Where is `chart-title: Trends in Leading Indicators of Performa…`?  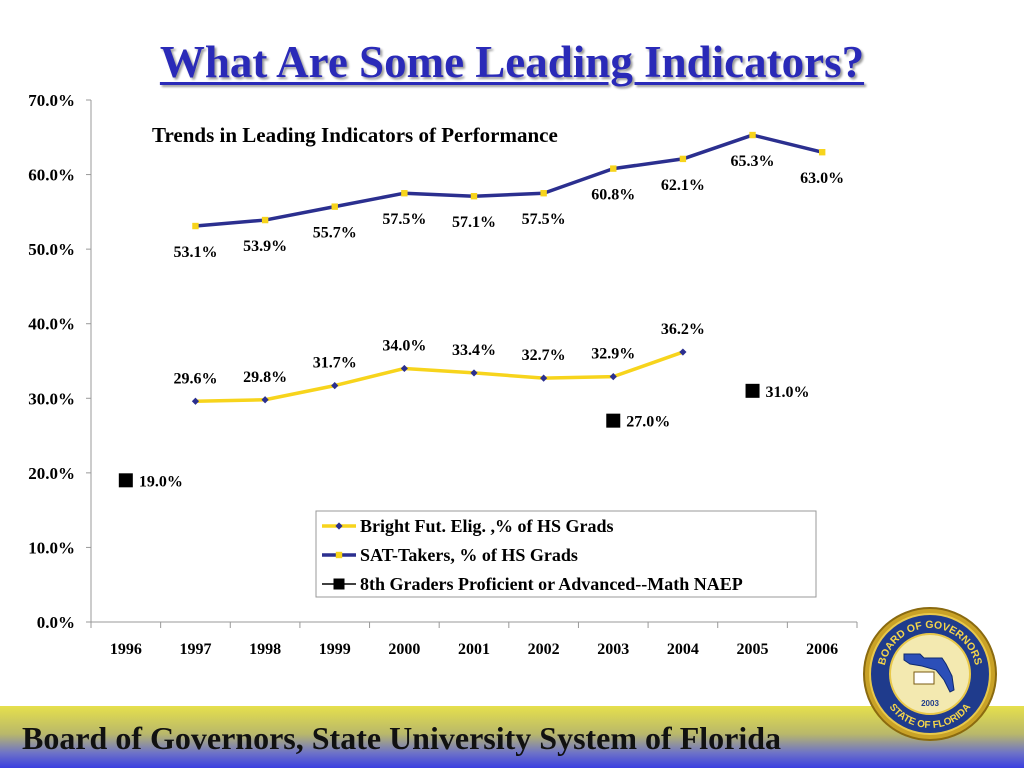 chart-title: Trends in Leading Indicators of Performa… is located at coordinates (355, 135).